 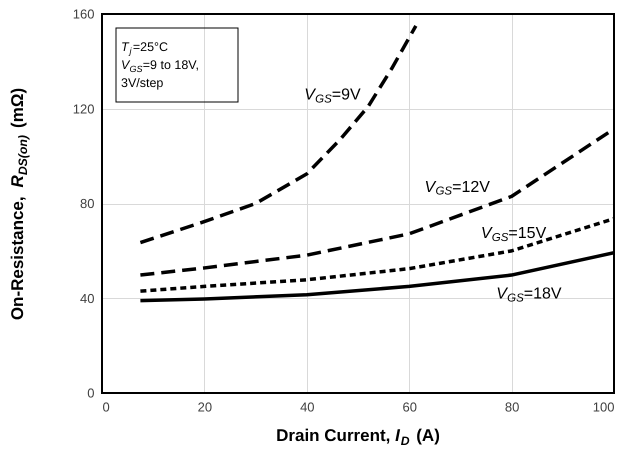 I want to click on x-tick-label: 20, so click(x=205, y=407).